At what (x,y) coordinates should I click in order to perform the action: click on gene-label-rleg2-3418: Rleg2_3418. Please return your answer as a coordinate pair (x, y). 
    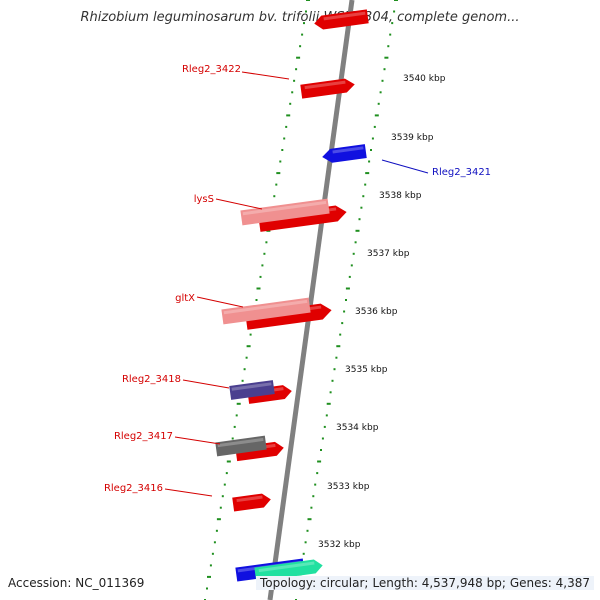
    Looking at the image, I should click on (151, 379).